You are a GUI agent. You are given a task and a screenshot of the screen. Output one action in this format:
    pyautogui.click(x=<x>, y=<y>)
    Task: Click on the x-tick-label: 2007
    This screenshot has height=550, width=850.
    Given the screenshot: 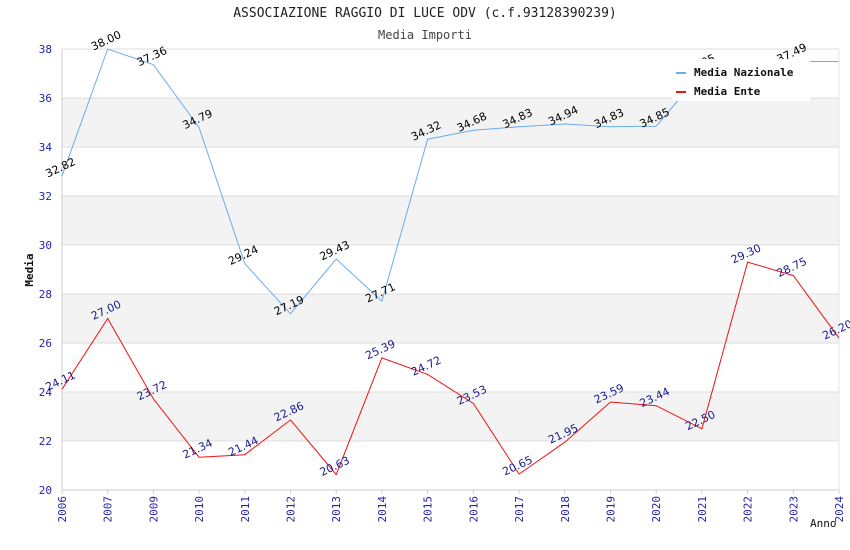 What is the action you would take?
    pyautogui.click(x=108, y=509)
    